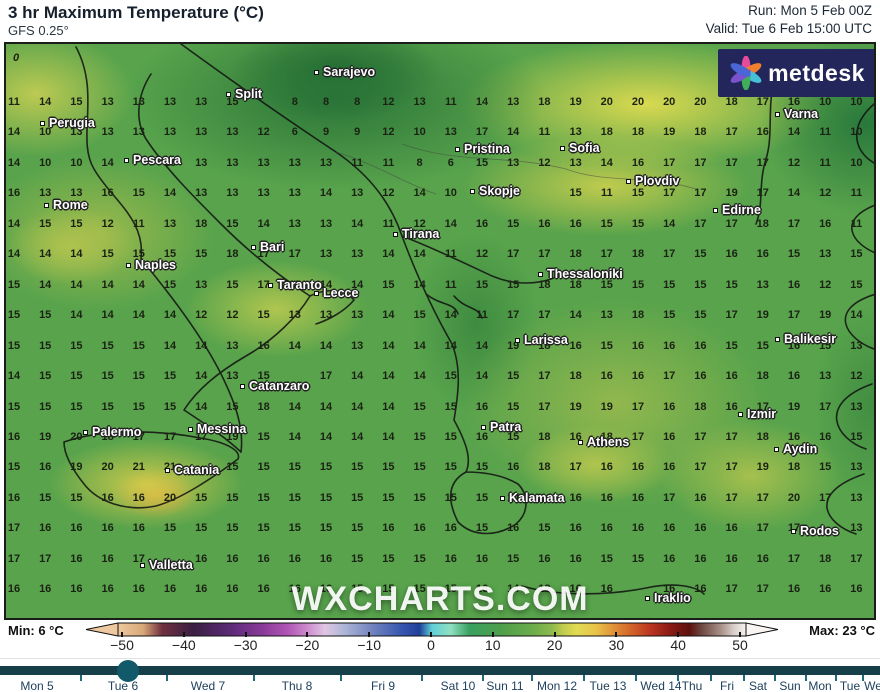 This screenshot has width=880, height=692. Describe the element at coordinates (820, 685) in the screenshot. I see `timeline-day-label: Mon` at that location.